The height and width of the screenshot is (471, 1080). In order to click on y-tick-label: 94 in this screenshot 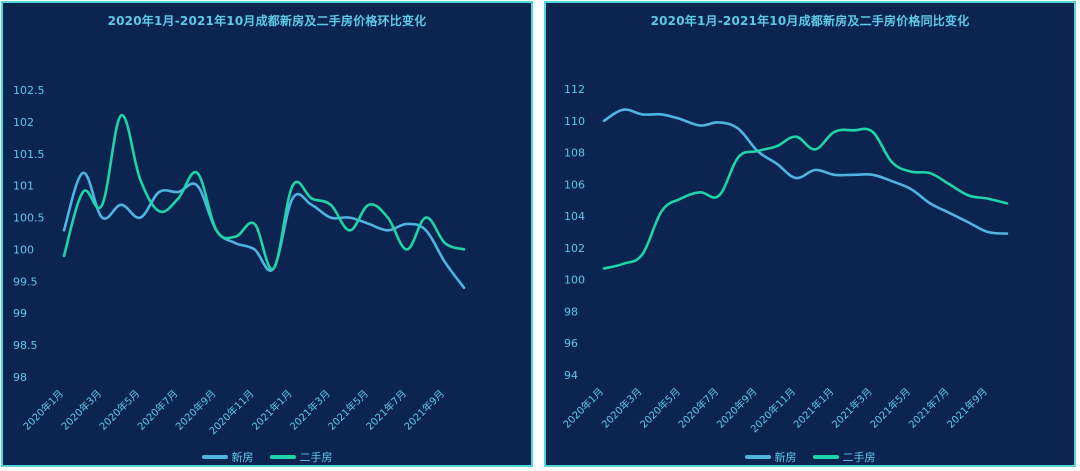, I will do `click(571, 375)`.